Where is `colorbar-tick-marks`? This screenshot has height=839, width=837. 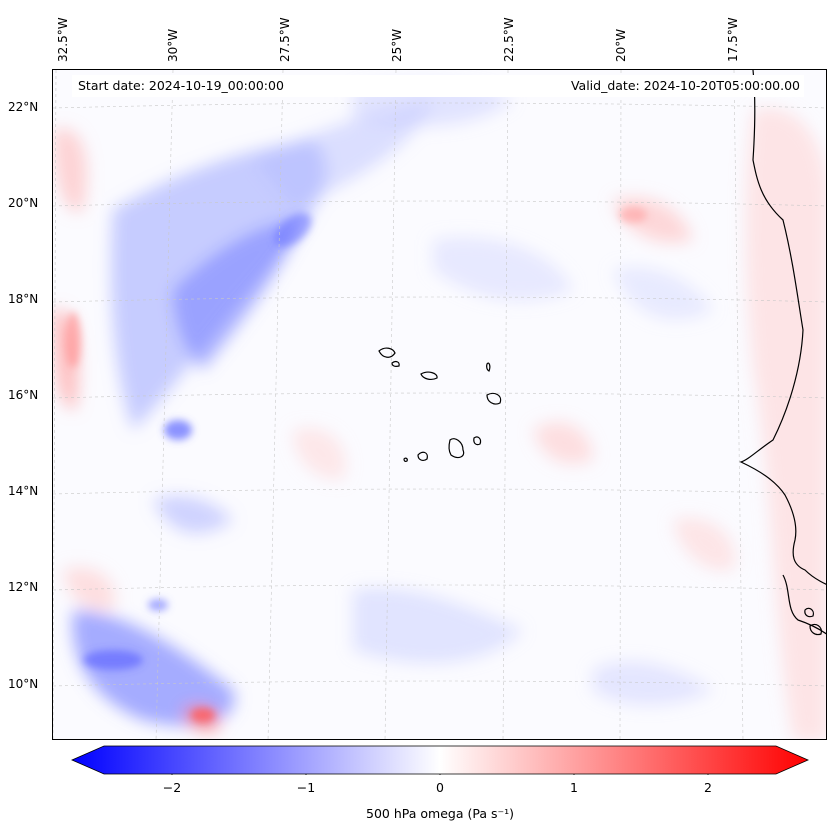
colorbar-tick-marks is located at coordinates (440, 774).